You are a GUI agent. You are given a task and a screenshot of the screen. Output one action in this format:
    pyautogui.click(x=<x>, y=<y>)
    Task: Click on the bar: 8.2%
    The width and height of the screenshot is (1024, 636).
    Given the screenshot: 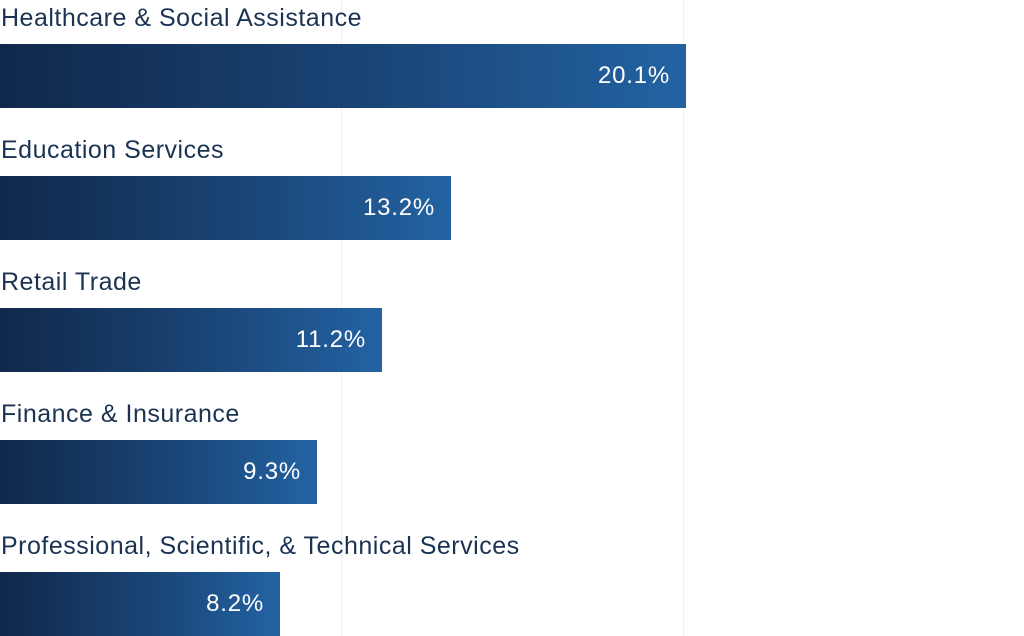 What is the action you would take?
    pyautogui.click(x=140, y=604)
    